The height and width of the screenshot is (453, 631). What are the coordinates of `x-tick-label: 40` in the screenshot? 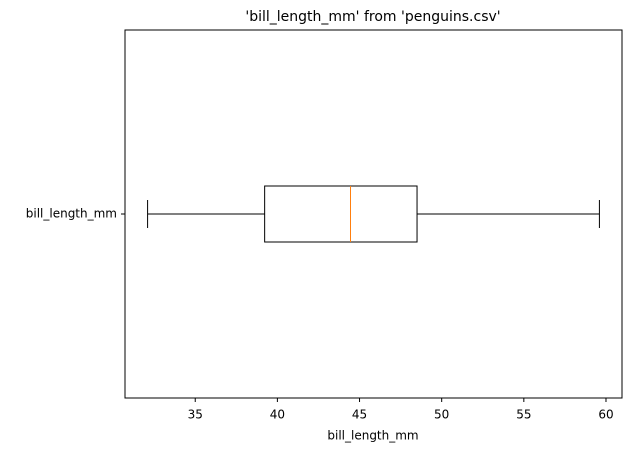 It's located at (277, 415).